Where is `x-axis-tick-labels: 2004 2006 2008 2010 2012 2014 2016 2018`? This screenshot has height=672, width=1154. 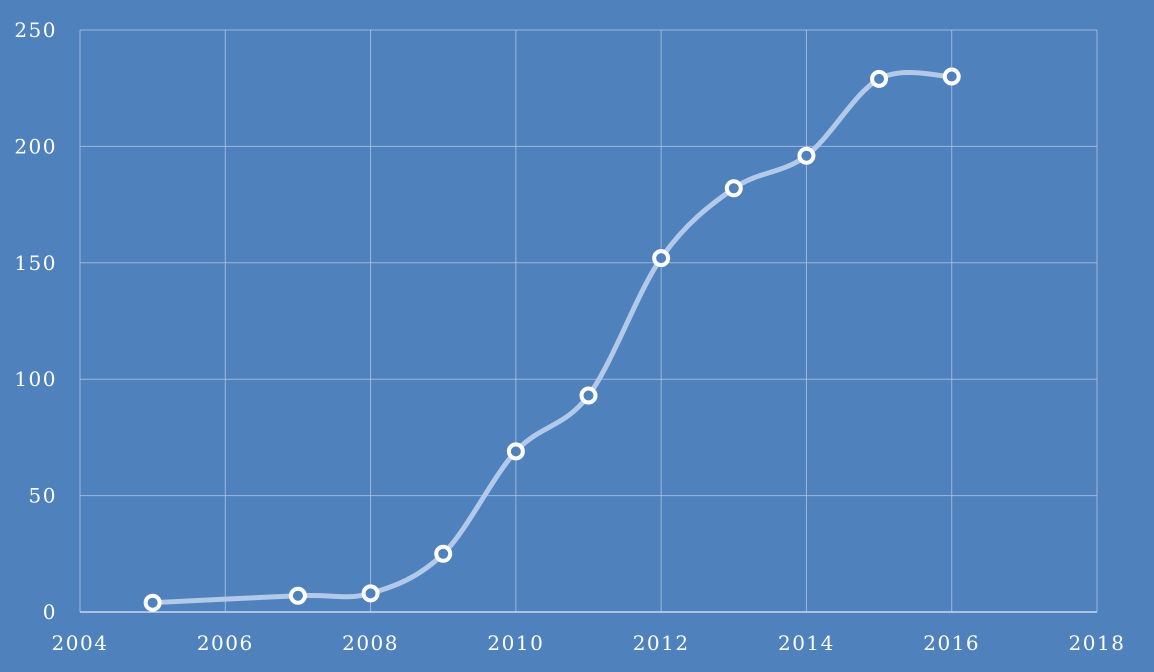
x-axis-tick-labels: 2004 2006 2008 2010 2012 2014 2016 2018 is located at coordinates (589, 643).